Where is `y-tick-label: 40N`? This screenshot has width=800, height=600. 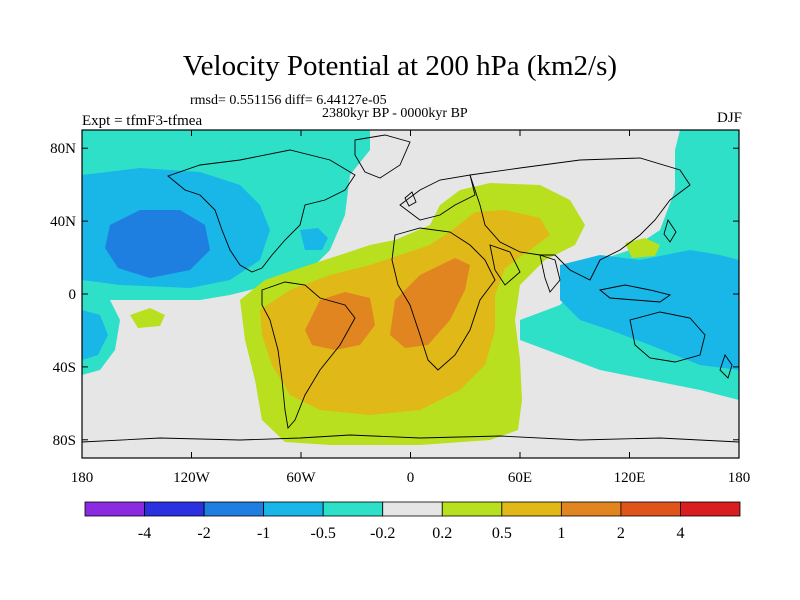 y-tick-label: 40N is located at coordinates (63, 222).